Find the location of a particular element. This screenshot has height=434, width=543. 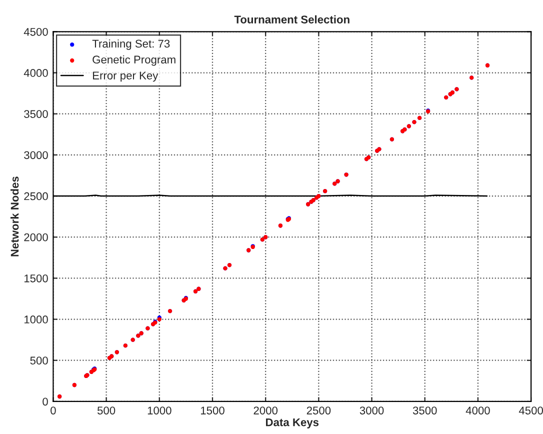

y-tick-label: 1000 is located at coordinates (36, 320).